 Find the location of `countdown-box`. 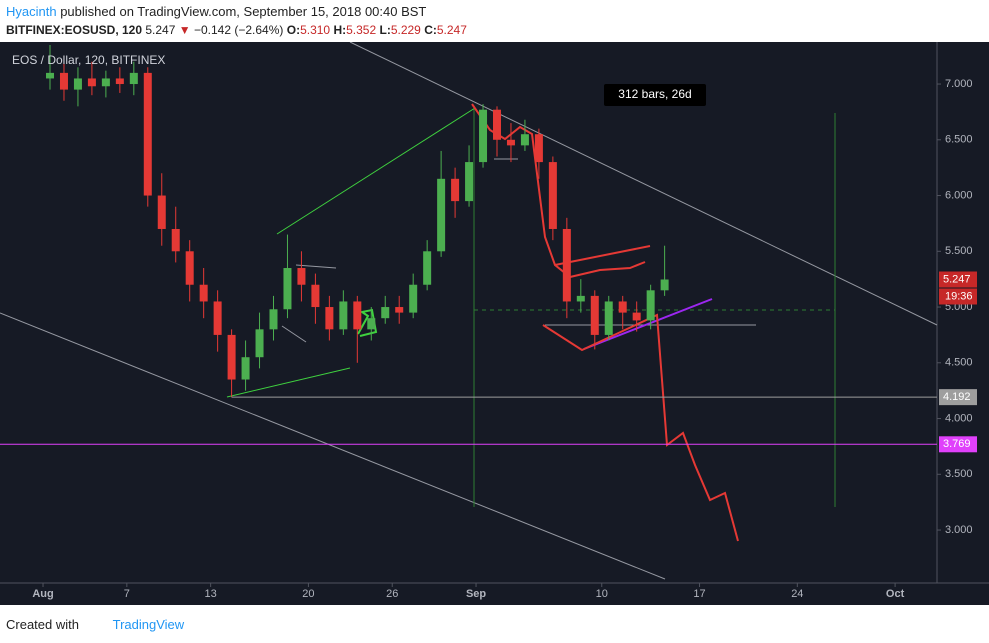

countdown-box is located at coordinates (958, 296).